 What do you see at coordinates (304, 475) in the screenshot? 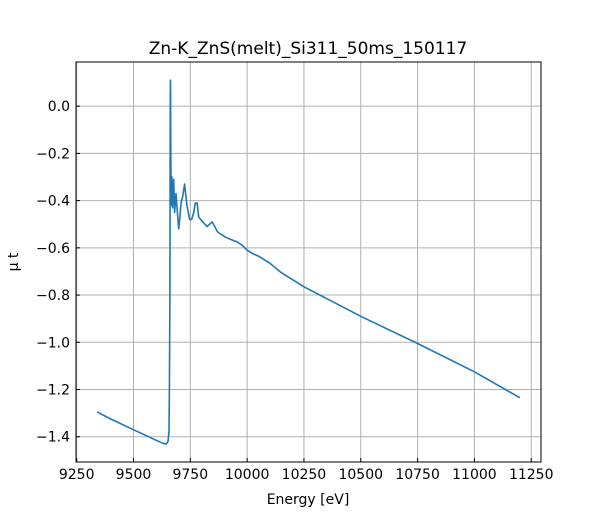
I see `x-tick-label: 10250` at bounding box center [304, 475].